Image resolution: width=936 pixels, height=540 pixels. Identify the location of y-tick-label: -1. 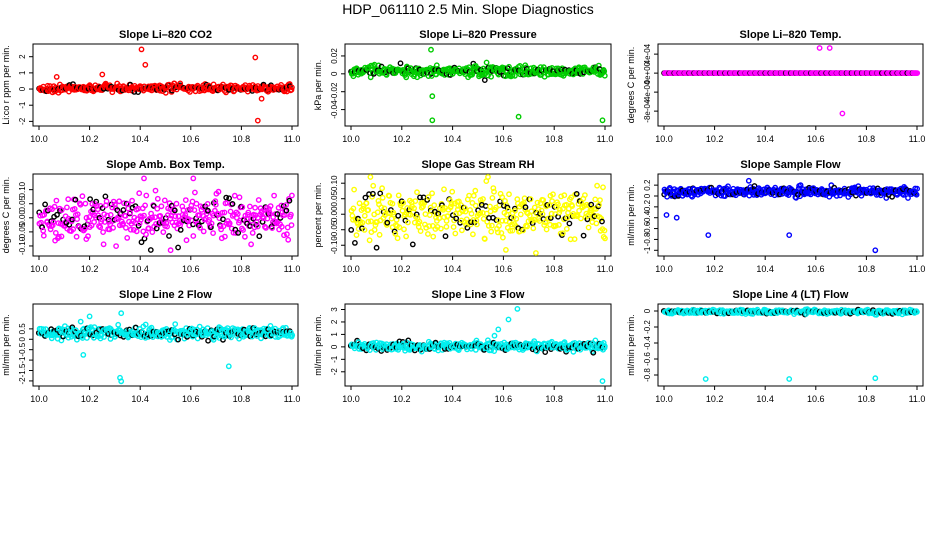
(334, 359).